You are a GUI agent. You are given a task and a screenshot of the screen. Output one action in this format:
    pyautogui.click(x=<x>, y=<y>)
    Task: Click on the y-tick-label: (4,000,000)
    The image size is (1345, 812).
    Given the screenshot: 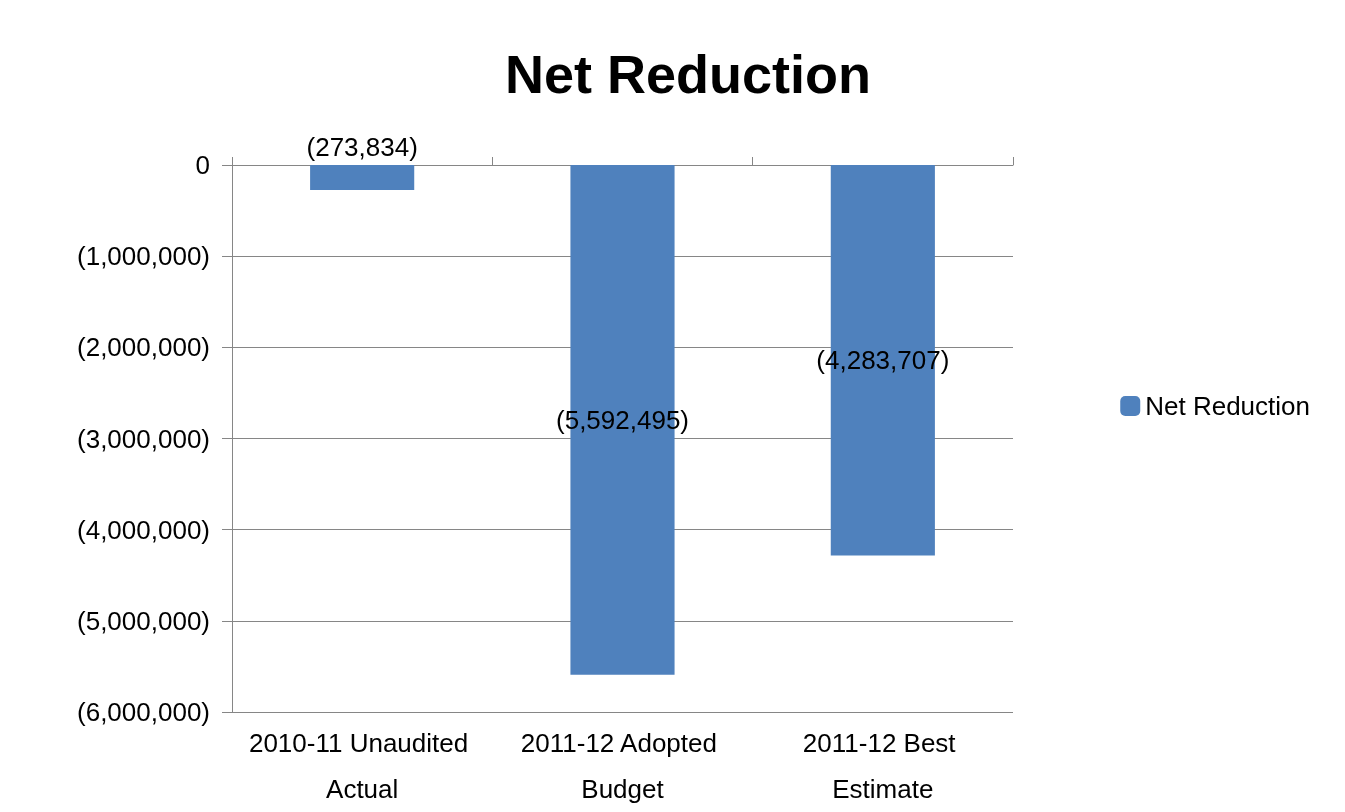 What is the action you would take?
    pyautogui.click(x=143, y=529)
    